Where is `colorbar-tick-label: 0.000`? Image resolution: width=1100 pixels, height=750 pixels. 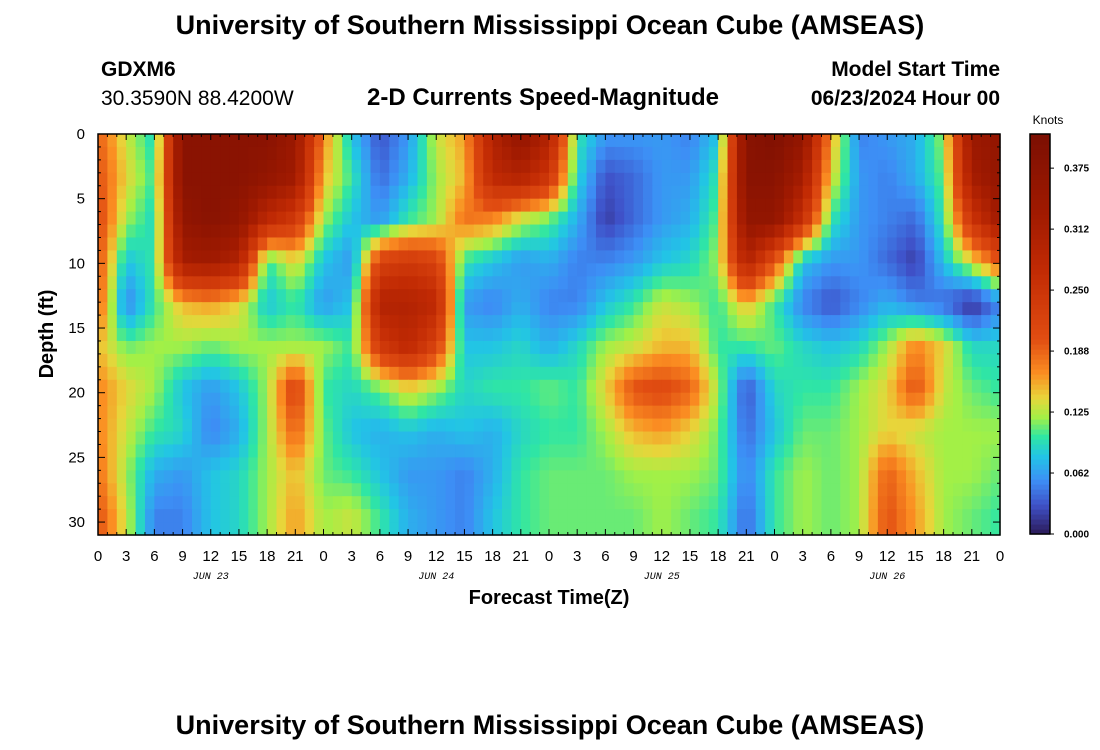
colorbar-tick-label: 0.000 is located at coordinates (1076, 535).